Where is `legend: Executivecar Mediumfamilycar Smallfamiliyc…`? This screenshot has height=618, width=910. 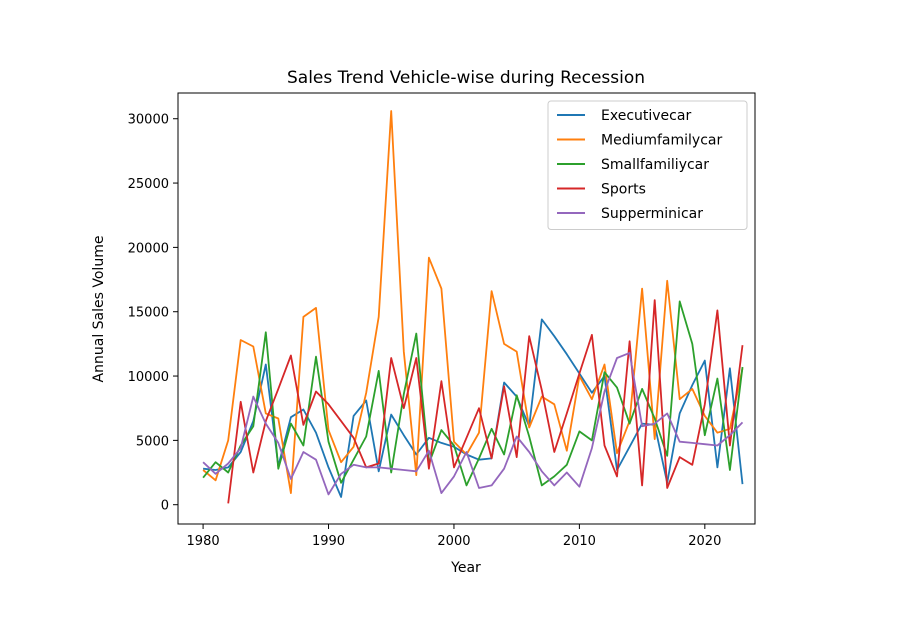
legend: Executivecar Mediumfamilycar Smallfamiliyc… is located at coordinates (647, 165).